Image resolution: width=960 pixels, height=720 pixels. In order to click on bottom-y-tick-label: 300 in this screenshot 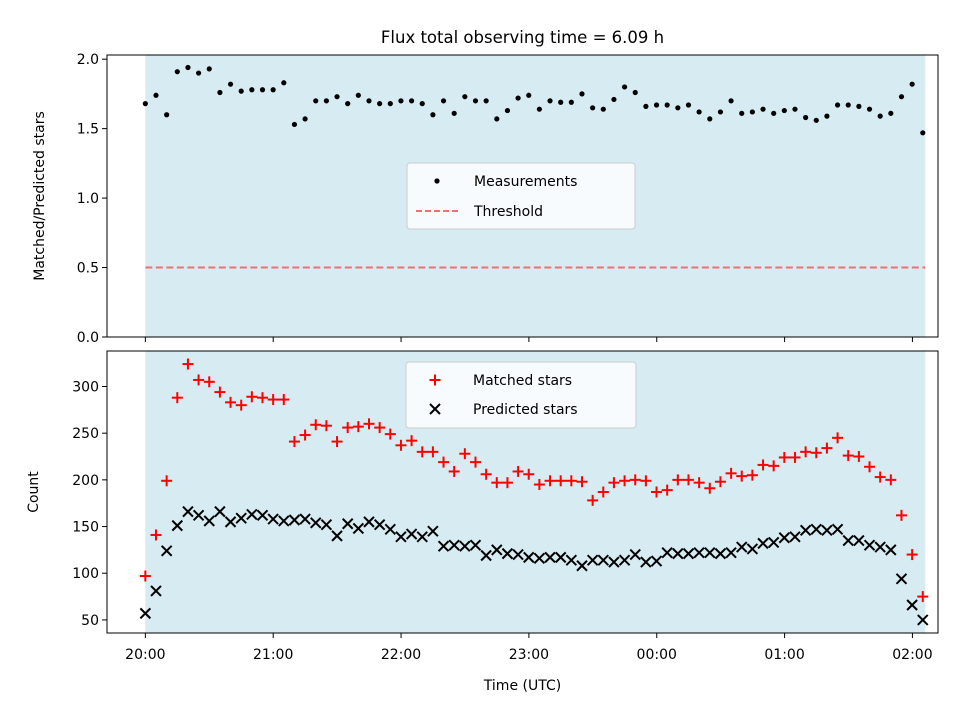, I will do `click(85, 387)`.